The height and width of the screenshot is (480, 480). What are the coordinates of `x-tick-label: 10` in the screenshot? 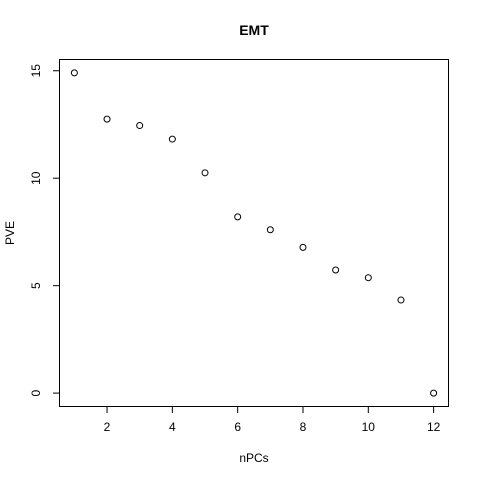 It's located at (369, 427).